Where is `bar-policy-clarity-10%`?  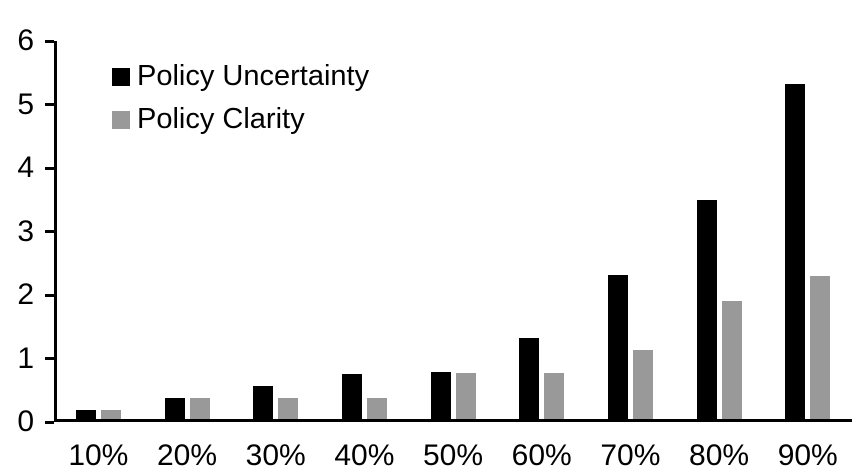 bar-policy-clarity-10% is located at coordinates (110, 415).